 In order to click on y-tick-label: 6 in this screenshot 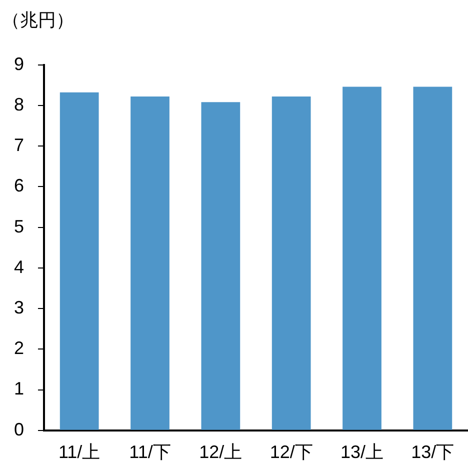, I will do `click(19, 186)`.